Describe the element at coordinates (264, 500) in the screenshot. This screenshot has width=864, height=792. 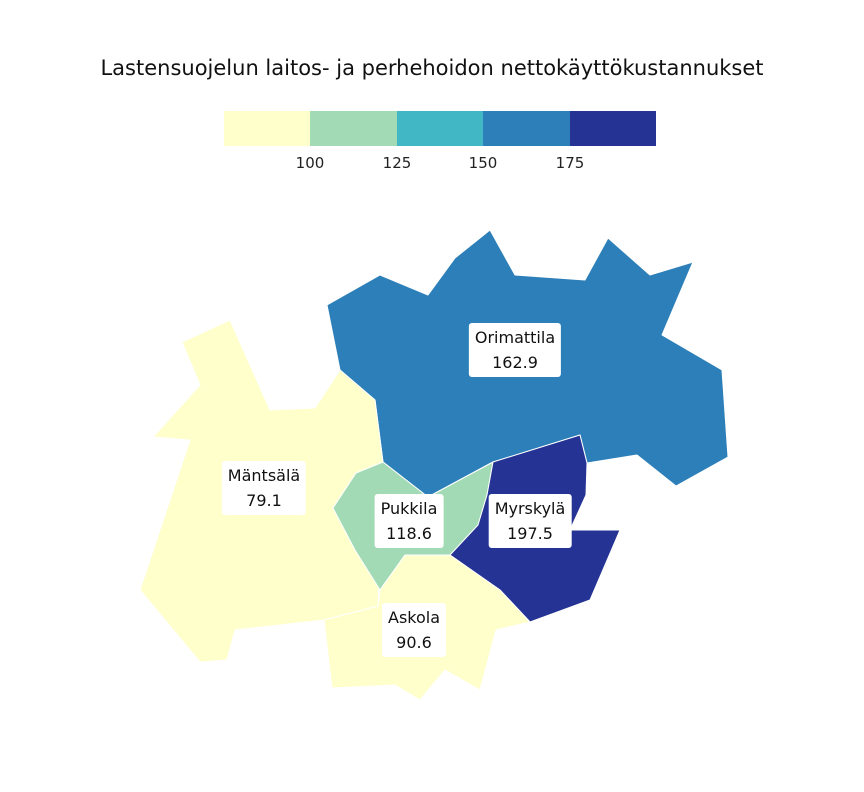
I see `region-value: 79.1` at that location.